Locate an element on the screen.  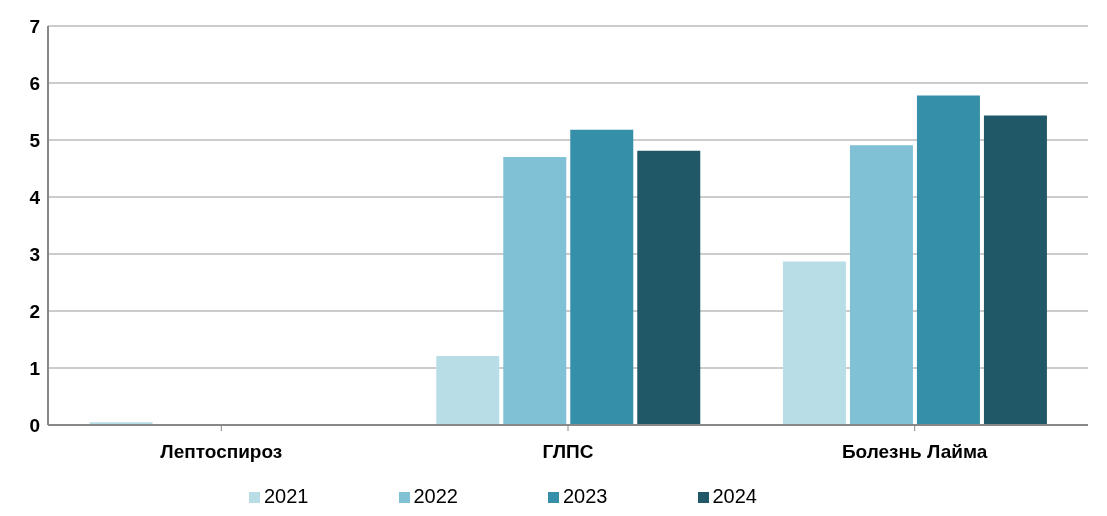
y-tick-label: 2 is located at coordinates (34, 311).